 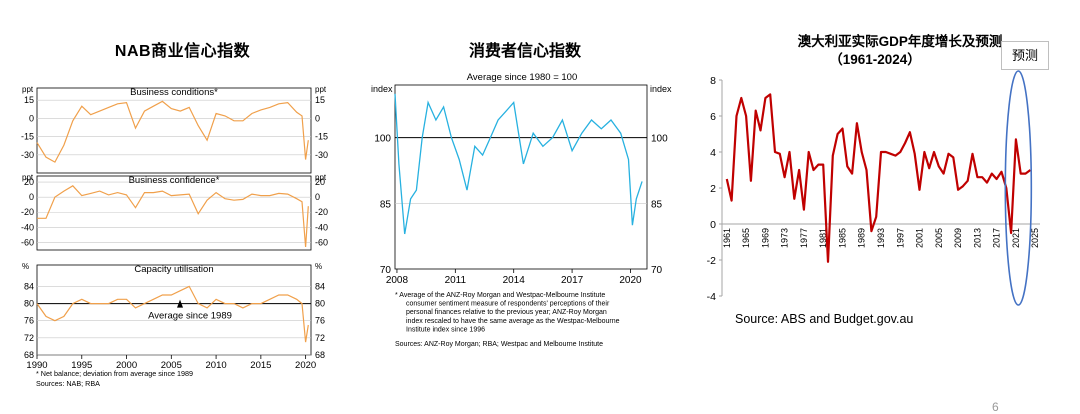 What do you see at coordinates (321, 155) in the screenshot?
I see `nab-tick-label-right: -30` at bounding box center [321, 155].